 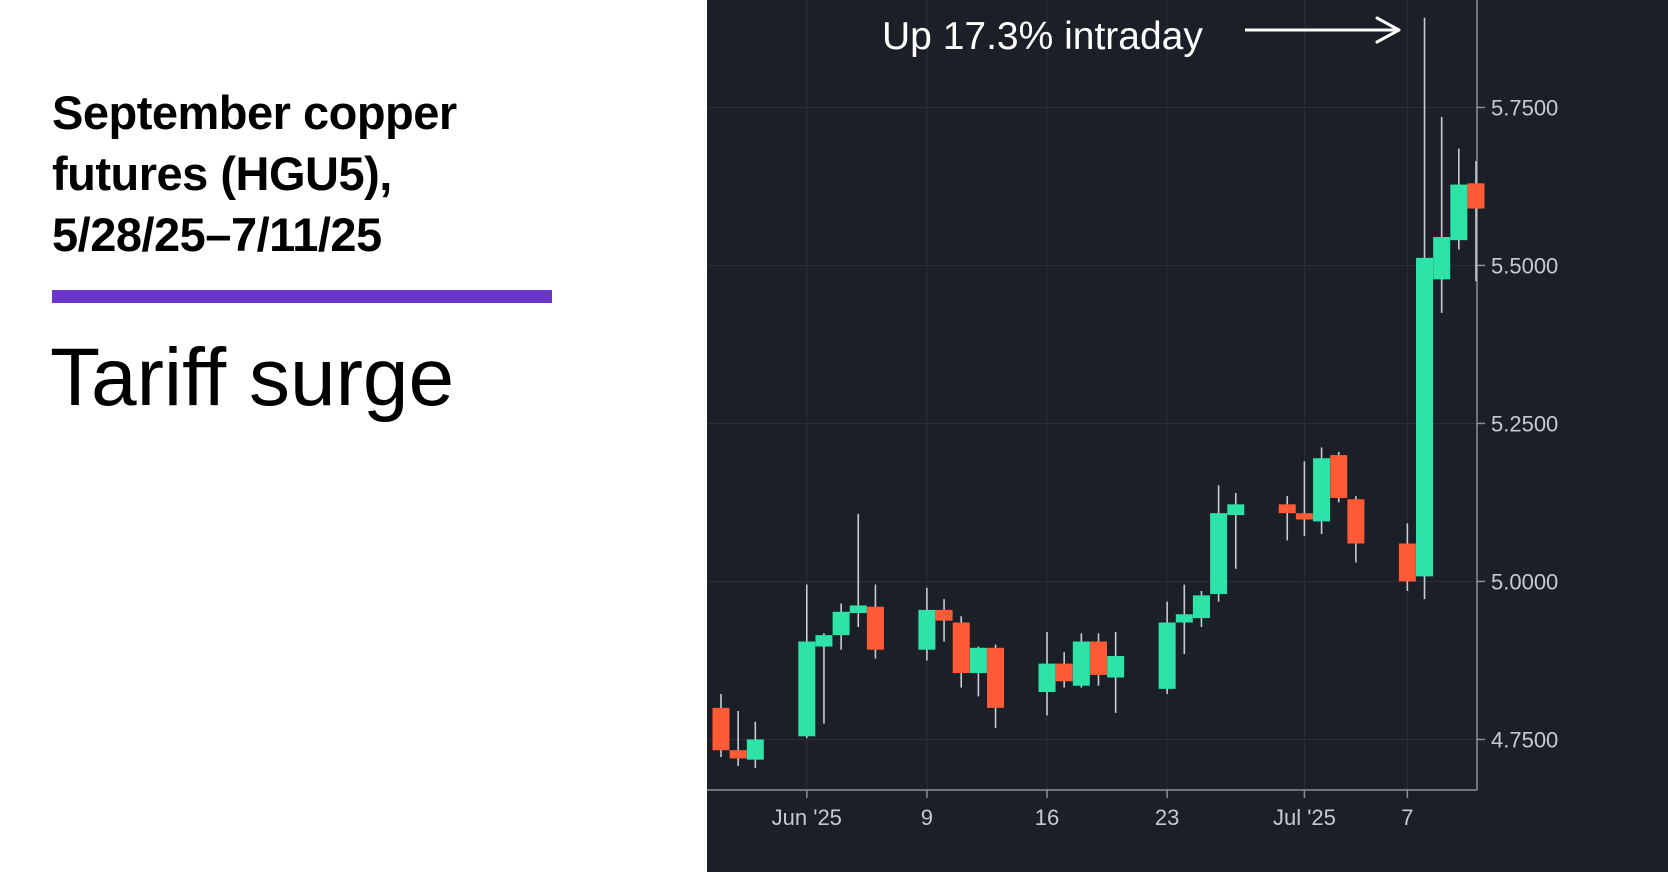 I want to click on annotation-label: Up 17.3% intraday, so click(x=1042, y=36).